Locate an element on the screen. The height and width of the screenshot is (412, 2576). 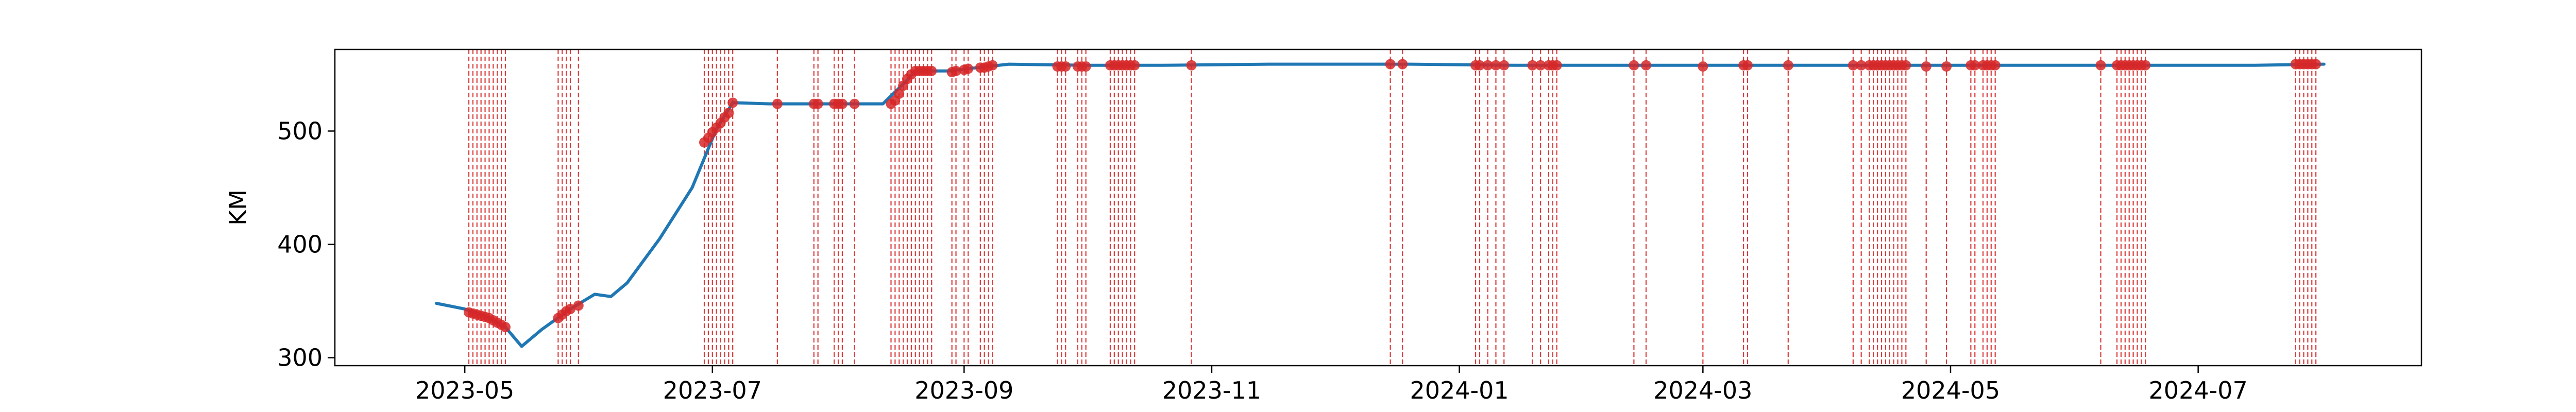
x-tick-label: 2024-05 is located at coordinates (1950, 390).